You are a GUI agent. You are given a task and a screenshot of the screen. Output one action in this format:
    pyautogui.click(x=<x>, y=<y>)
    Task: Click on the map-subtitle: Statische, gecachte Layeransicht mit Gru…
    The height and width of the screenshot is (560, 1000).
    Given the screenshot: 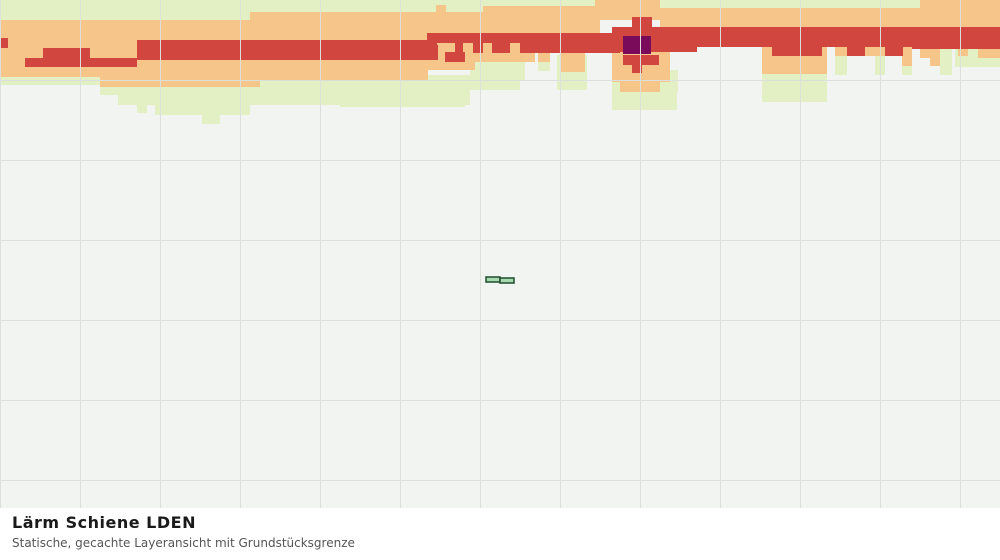 What is the action you would take?
    pyautogui.click(x=183, y=543)
    